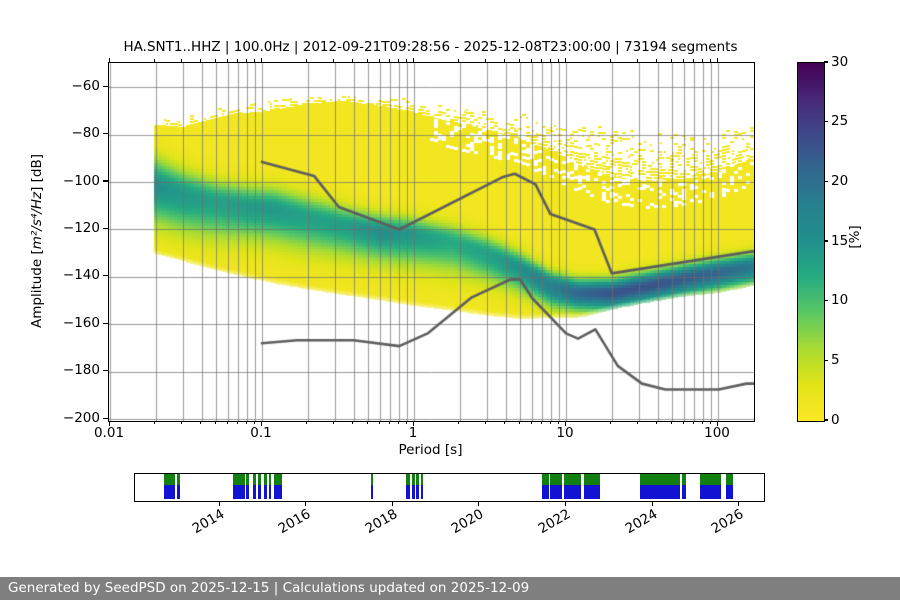 The height and width of the screenshot is (600, 900). I want to click on y-axis-tick-label: −100, so click(81, 180).